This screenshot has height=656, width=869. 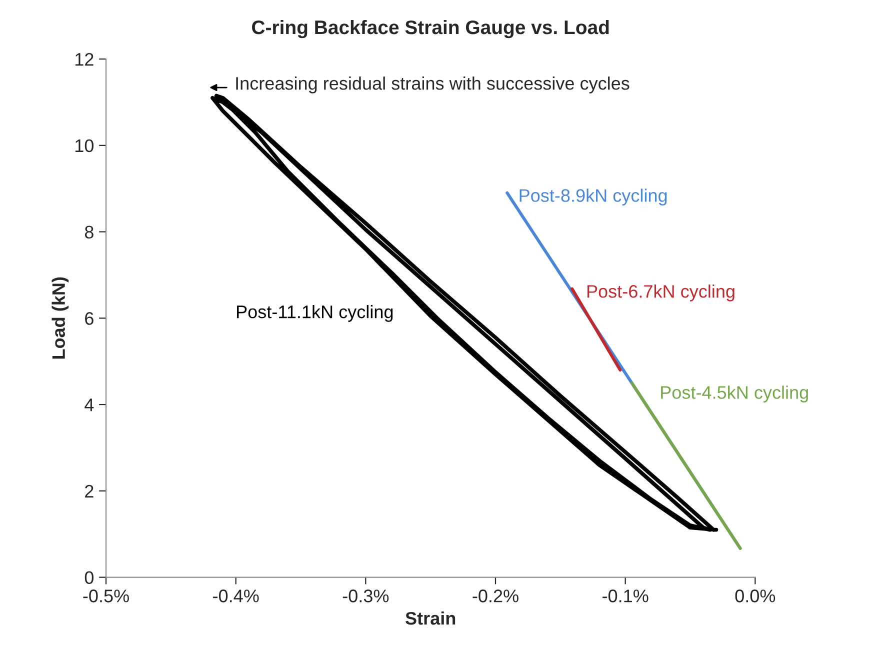 What do you see at coordinates (431, 618) in the screenshot?
I see `x-axis-title: Strain` at bounding box center [431, 618].